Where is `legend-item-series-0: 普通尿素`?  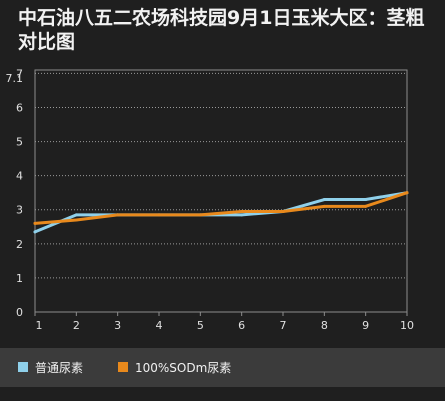
legend-item-series-0: 普通尿素 is located at coordinates (50, 367).